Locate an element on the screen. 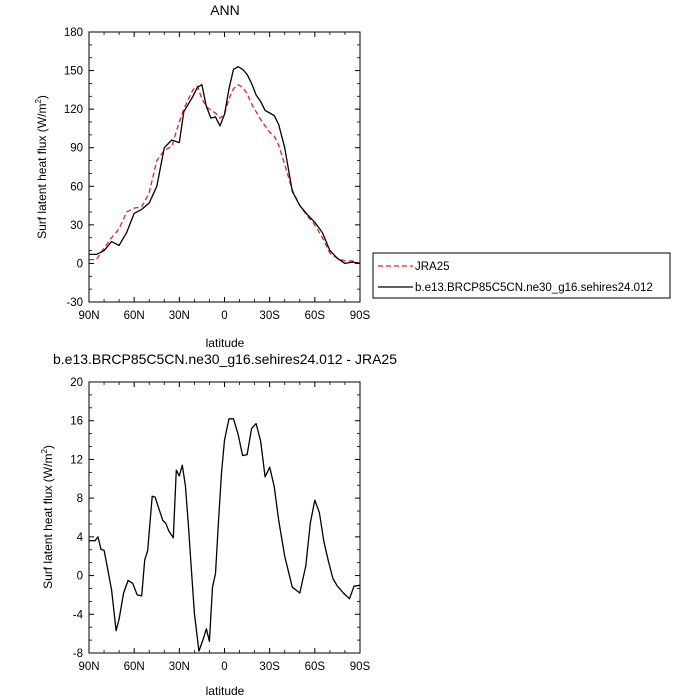  panel-diff-y-axis-label: Surf latent heat flux (W/m2) is located at coordinates (47, 517).